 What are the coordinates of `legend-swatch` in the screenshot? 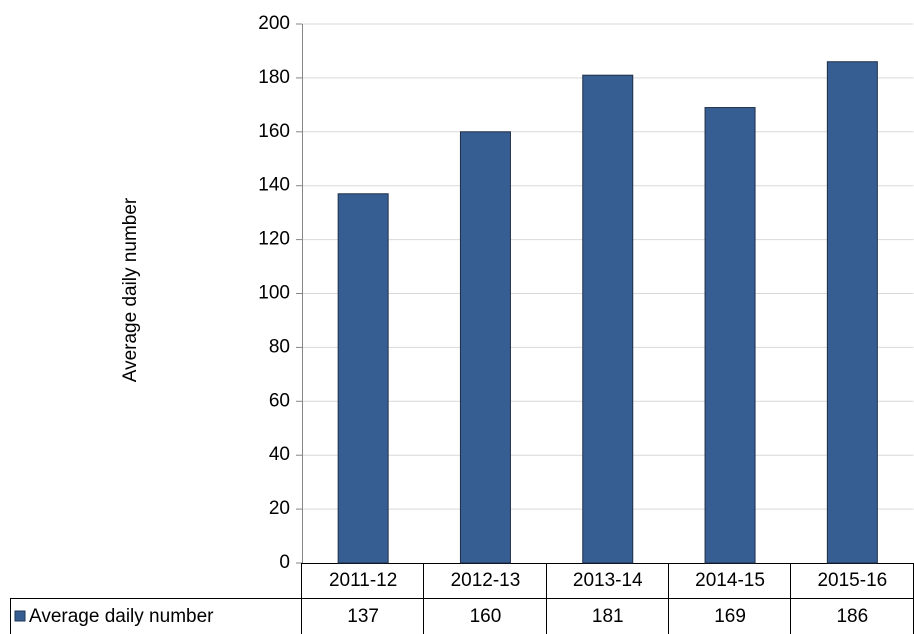 It's located at (20, 616).